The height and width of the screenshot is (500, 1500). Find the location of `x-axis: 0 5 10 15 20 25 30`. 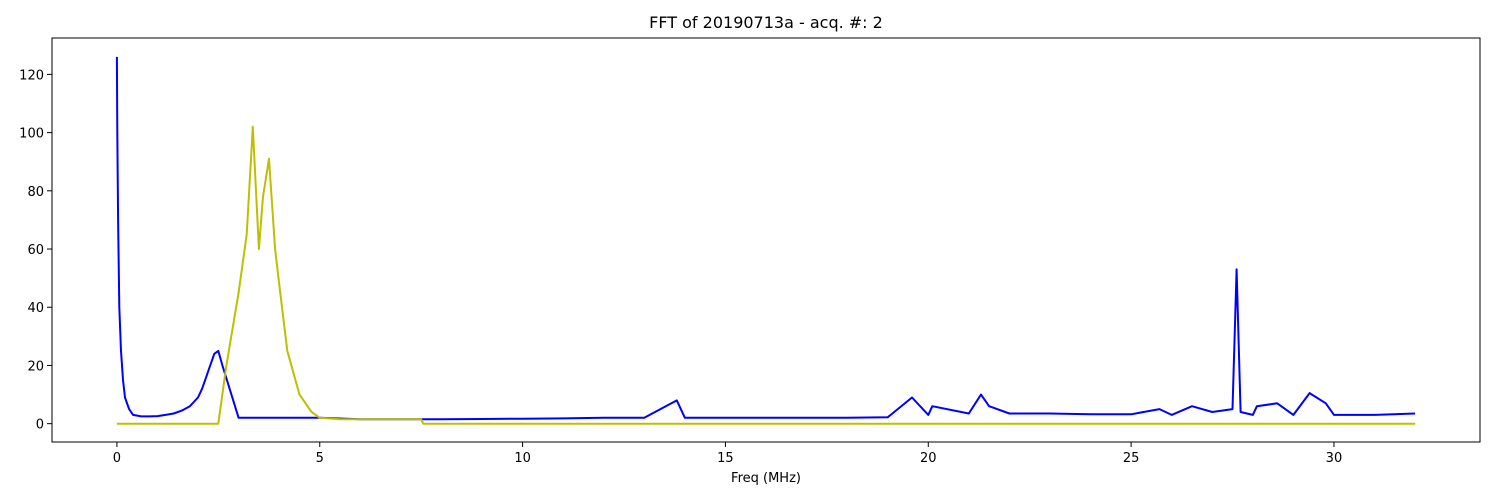

x-axis: 0 5 10 15 20 25 30 is located at coordinates (727, 454).